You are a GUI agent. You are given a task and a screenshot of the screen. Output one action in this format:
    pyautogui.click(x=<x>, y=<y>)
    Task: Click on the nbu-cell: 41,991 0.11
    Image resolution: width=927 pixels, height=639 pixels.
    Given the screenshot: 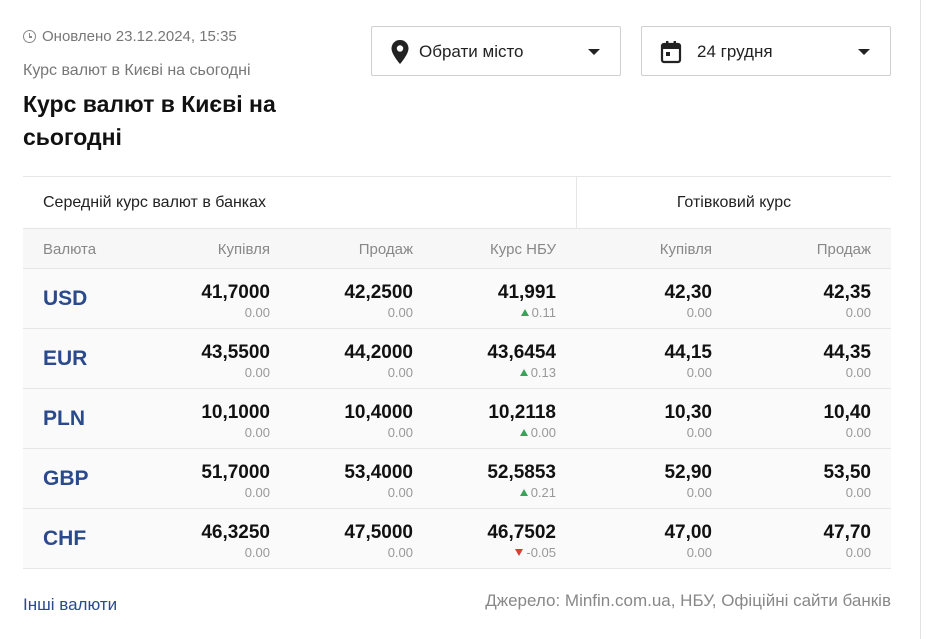 What is the action you would take?
    pyautogui.click(x=486, y=302)
    